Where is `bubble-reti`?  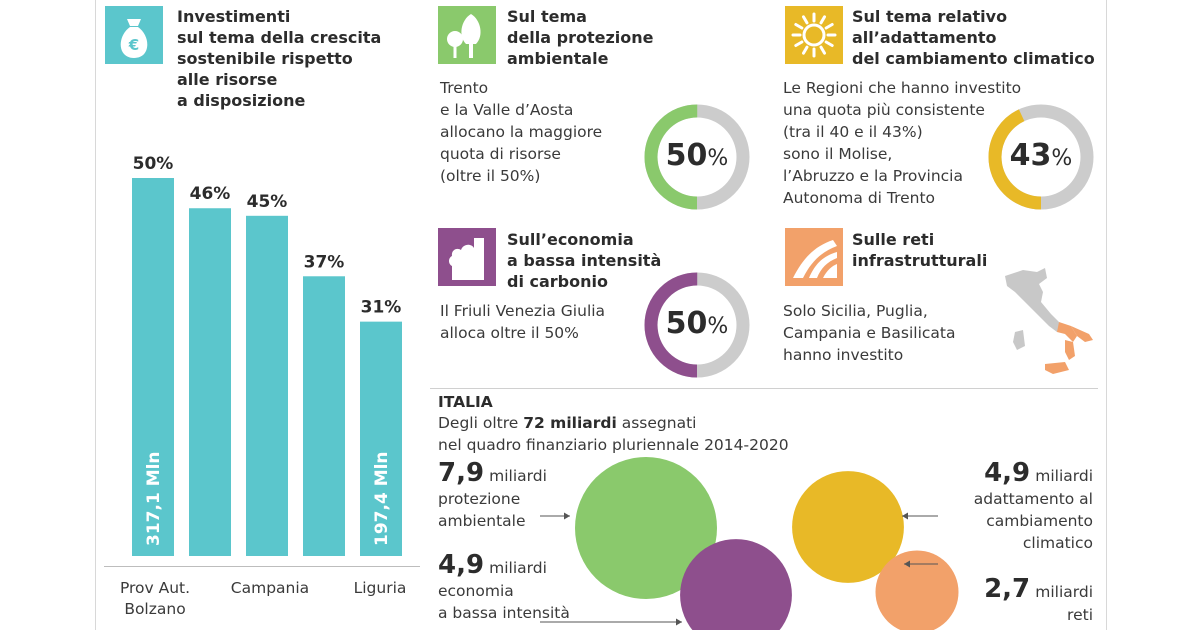
bubble-reti is located at coordinates (917, 590).